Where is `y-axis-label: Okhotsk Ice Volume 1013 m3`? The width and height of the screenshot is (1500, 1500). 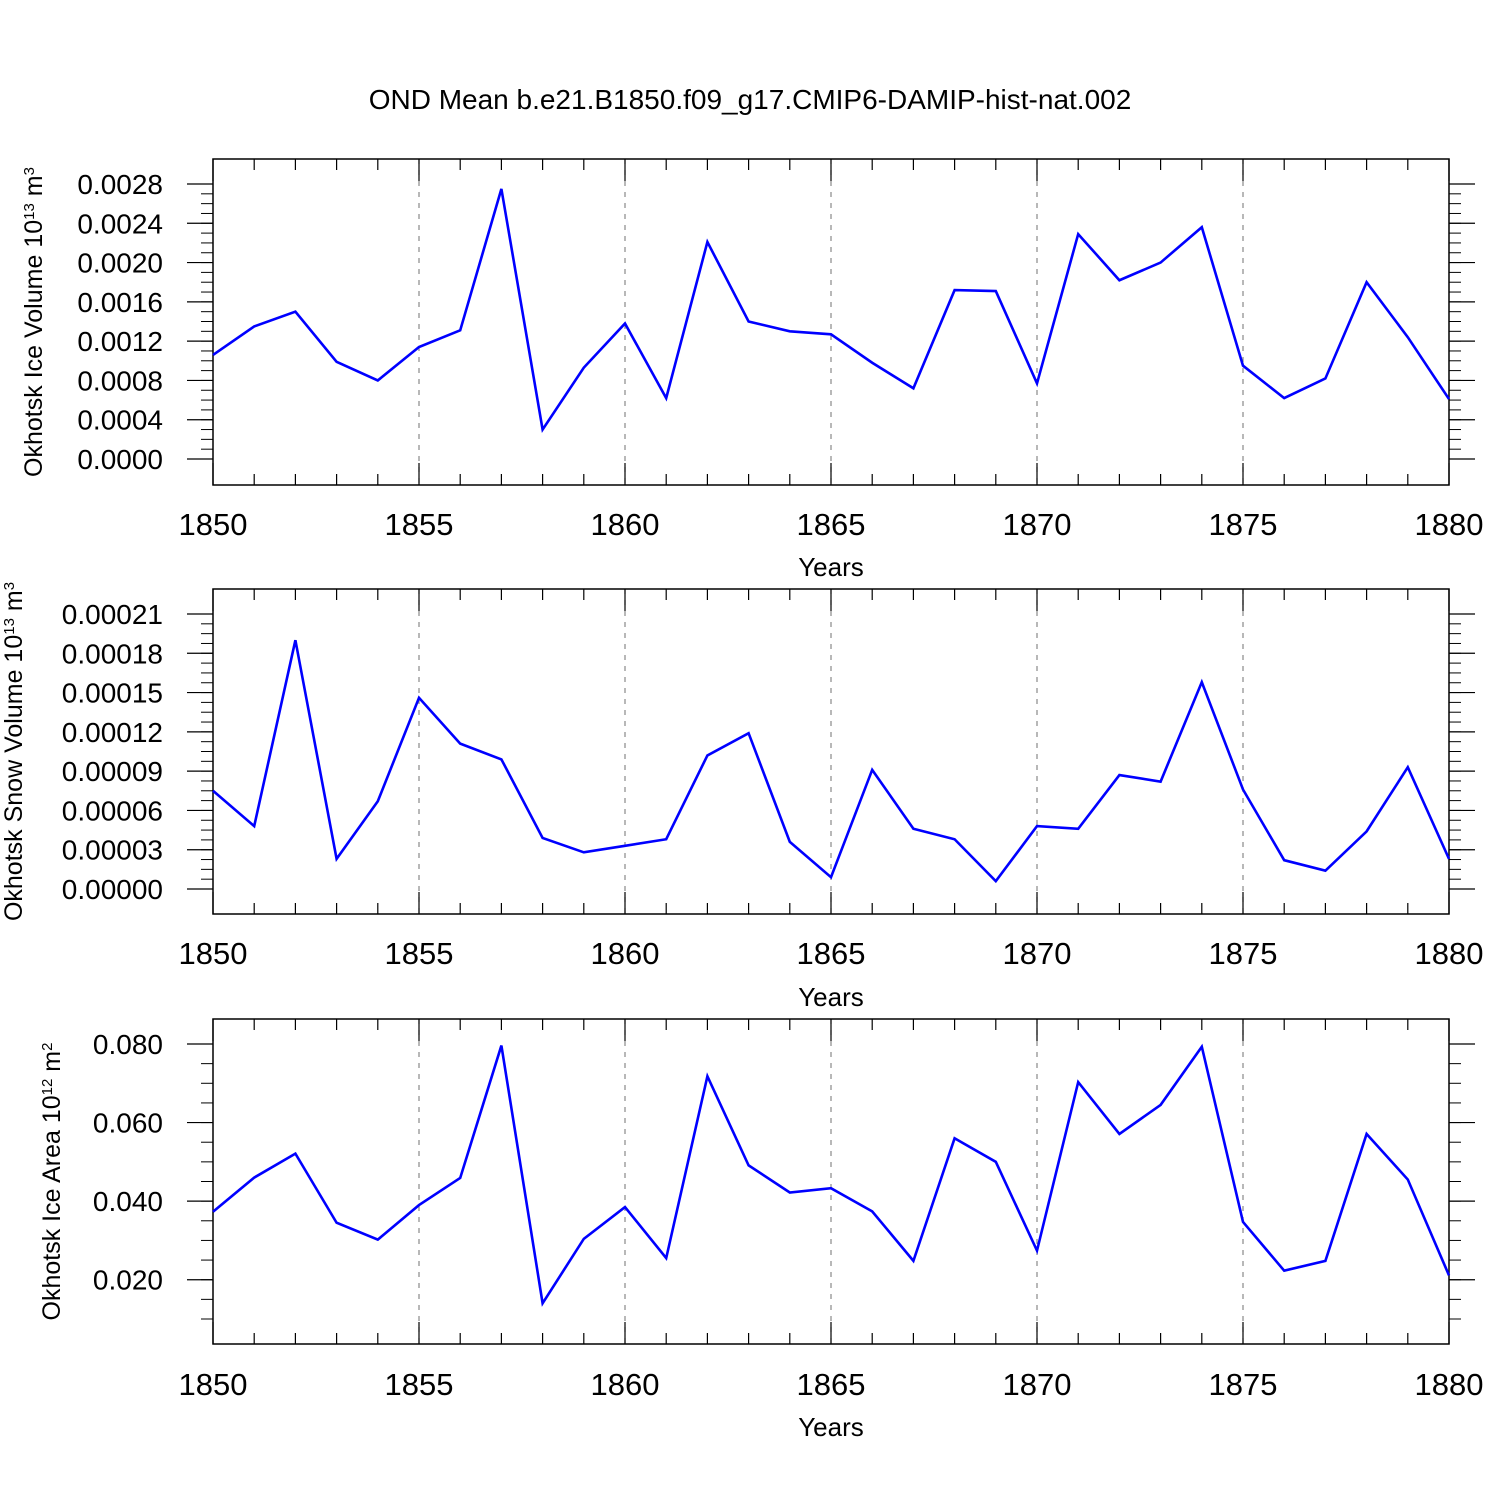 y-axis-label: Okhotsk Ice Volume 1013 m3 is located at coordinates (34, 322).